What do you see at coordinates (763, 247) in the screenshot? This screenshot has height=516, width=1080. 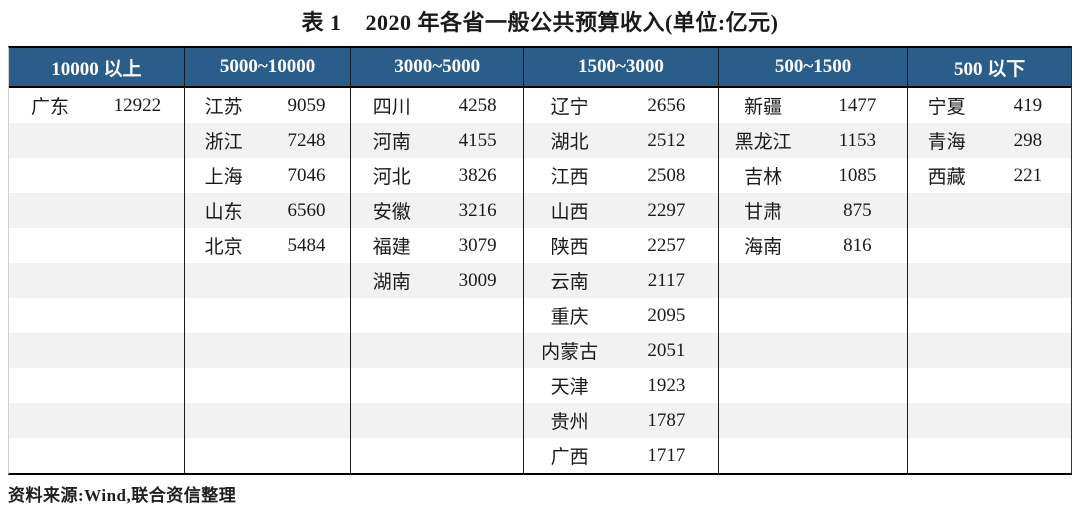 I see `province-name: 海南` at bounding box center [763, 247].